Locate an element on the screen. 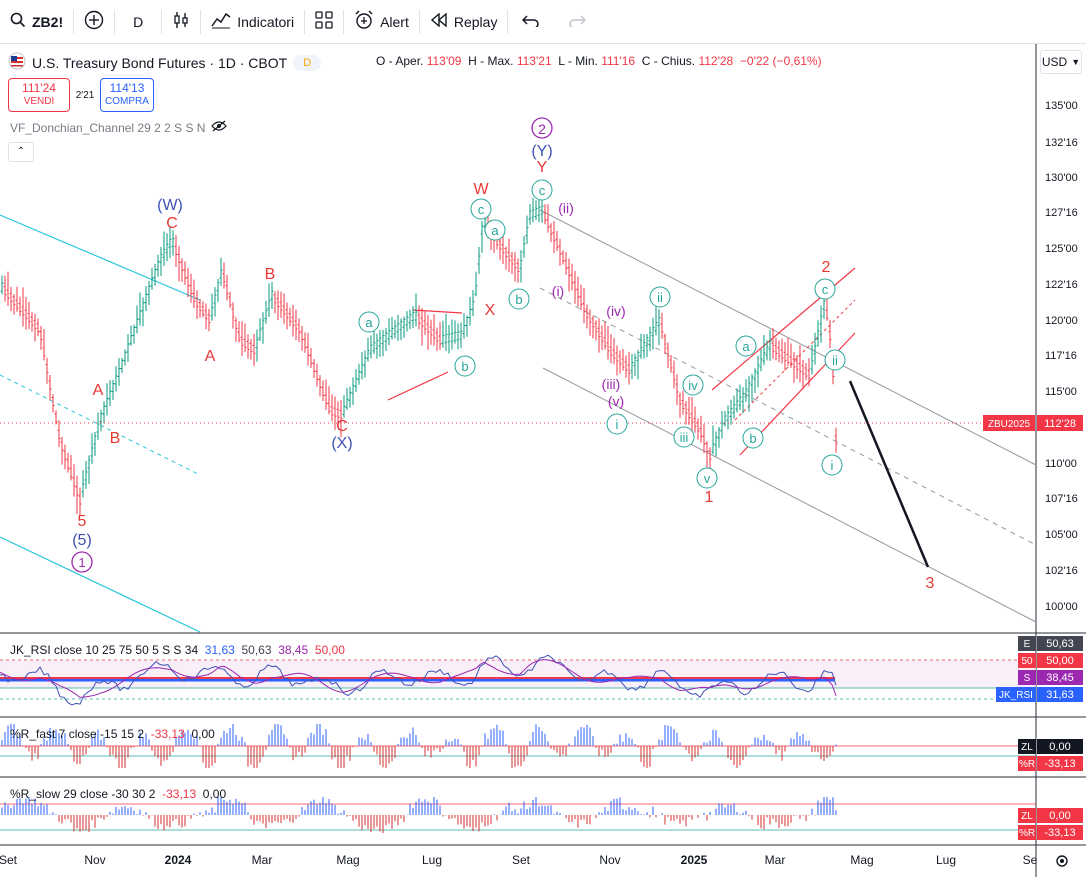 The height and width of the screenshot is (877, 1086). wave-label-Y: Y is located at coordinates (542, 167).